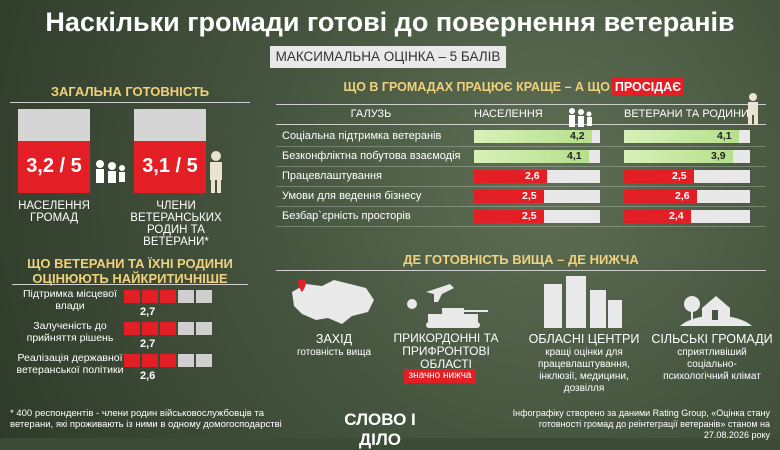  I want to click on community-label: НАСЕЛЕННЯ ГРОМАД, so click(54, 212).